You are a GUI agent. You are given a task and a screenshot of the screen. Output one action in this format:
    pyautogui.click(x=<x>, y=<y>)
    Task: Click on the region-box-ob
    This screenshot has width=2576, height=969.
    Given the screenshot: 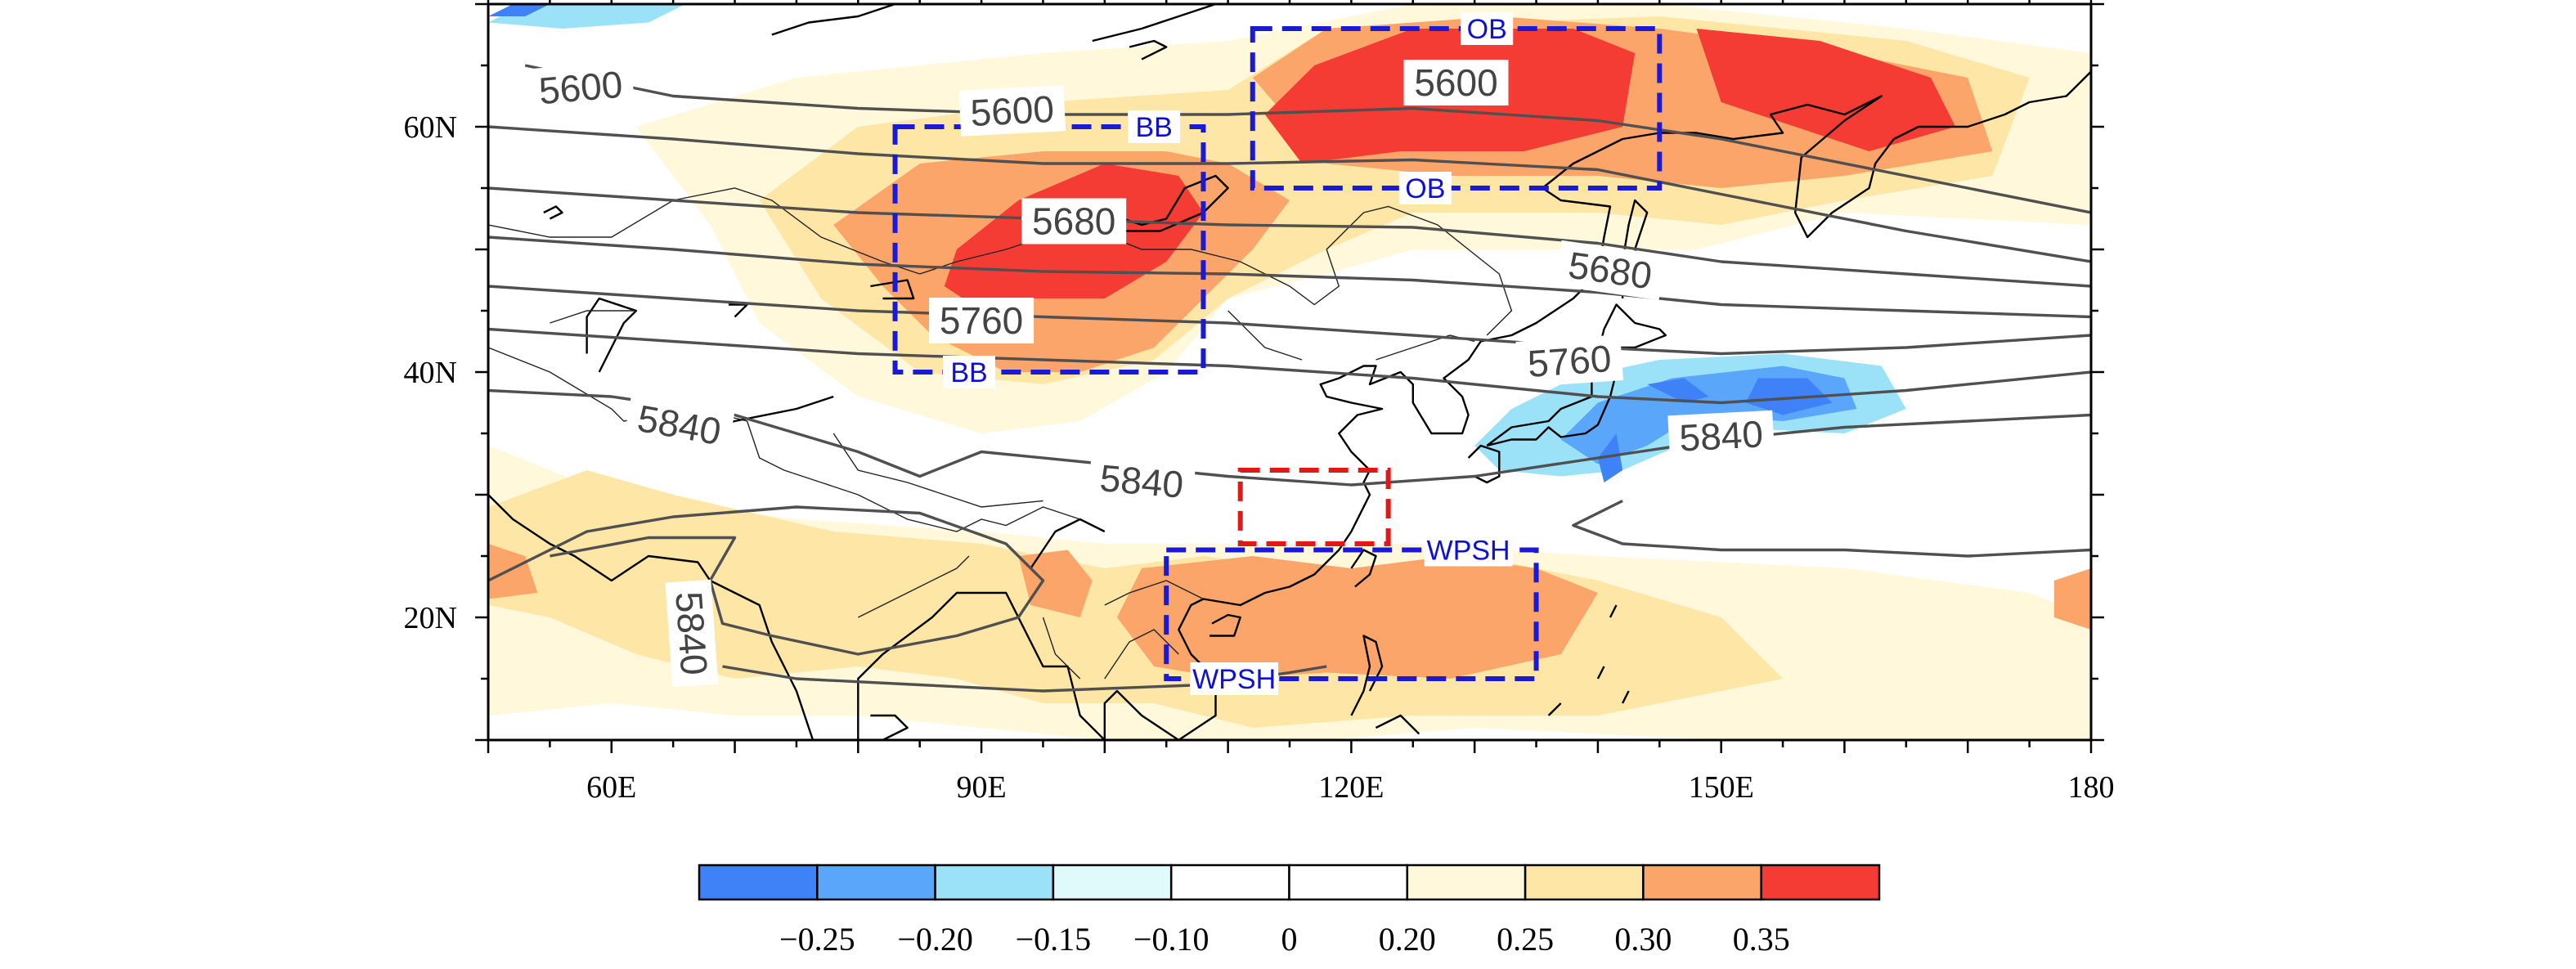 What is the action you would take?
    pyautogui.click(x=1457, y=108)
    